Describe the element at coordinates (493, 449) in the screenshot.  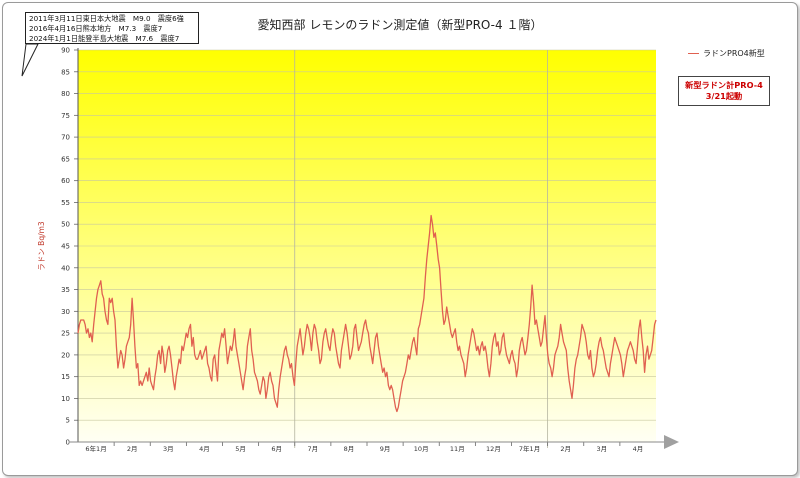
I see `x-tick-label: 12月` at that location.